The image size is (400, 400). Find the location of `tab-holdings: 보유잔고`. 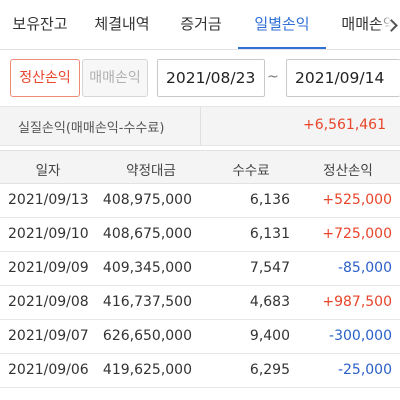

tab-holdings: 보유잔고 is located at coordinates (40, 24).